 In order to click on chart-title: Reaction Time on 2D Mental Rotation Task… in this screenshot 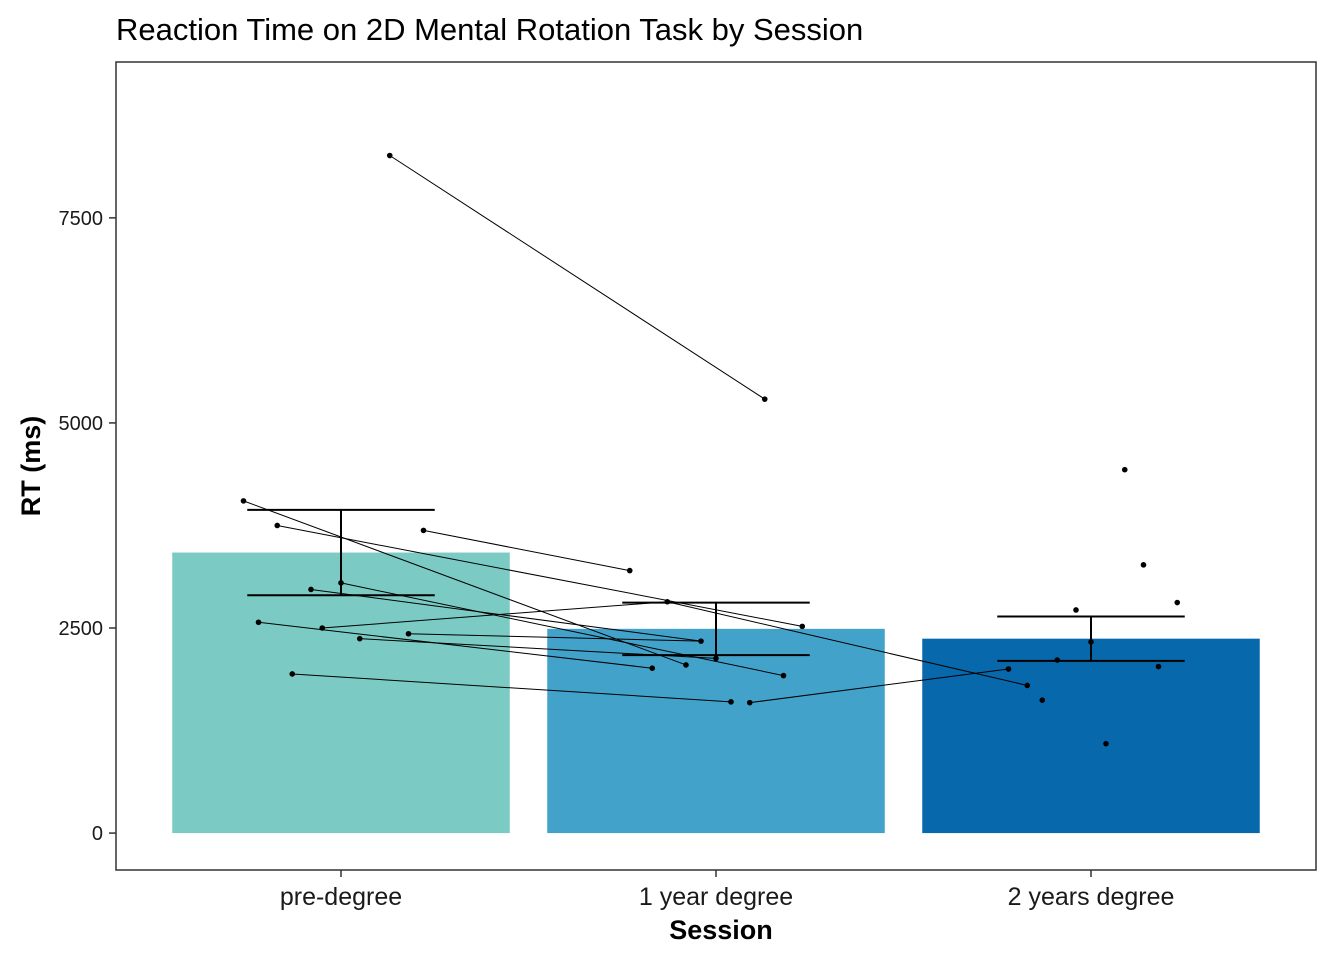, I will do `click(489, 29)`.